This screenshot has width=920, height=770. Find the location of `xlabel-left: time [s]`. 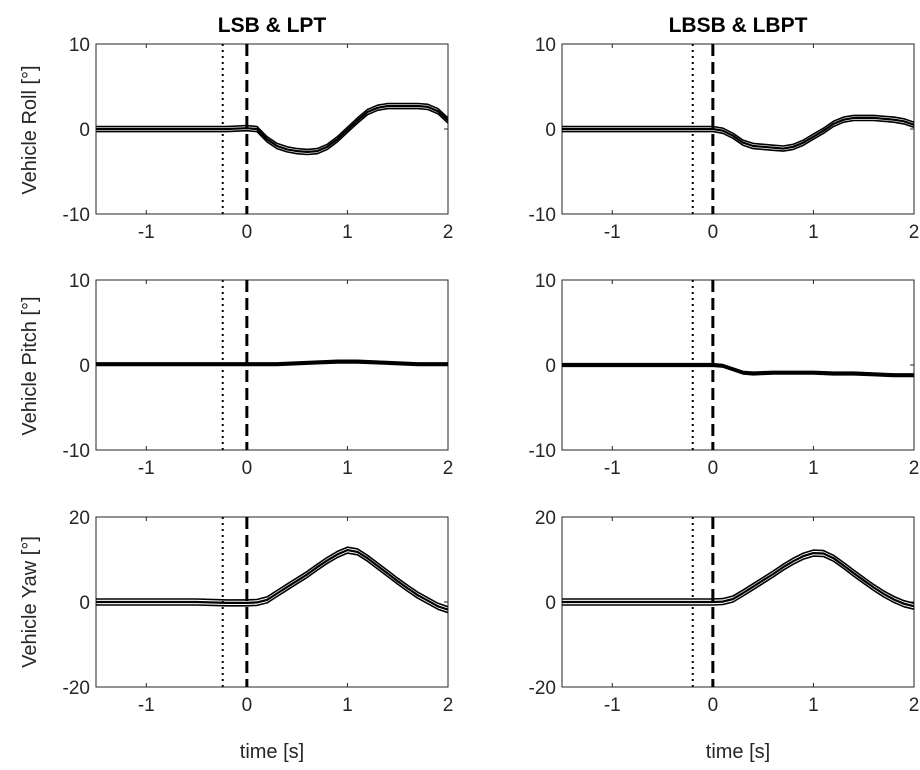

xlabel-left: time [s] is located at coordinates (272, 752).